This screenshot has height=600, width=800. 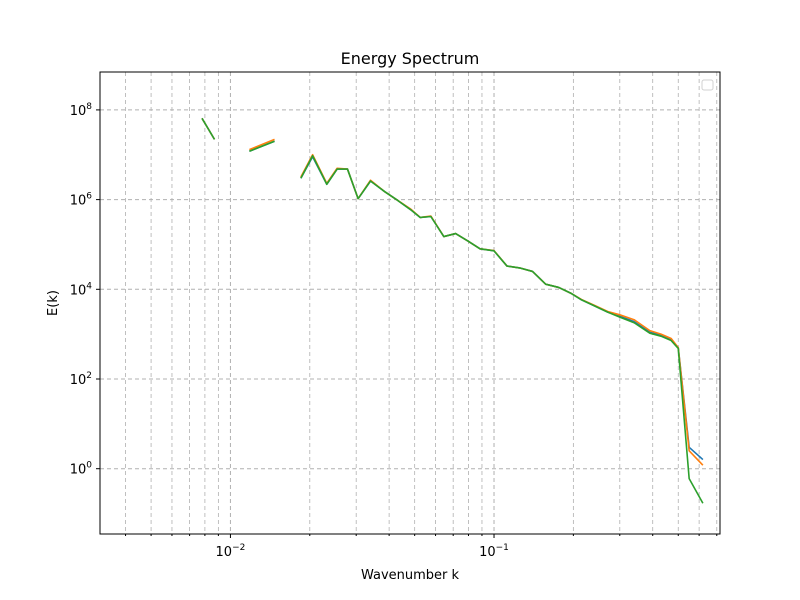 What do you see at coordinates (81, 110) in the screenshot?
I see `y-tick-label: 108` at bounding box center [81, 110].